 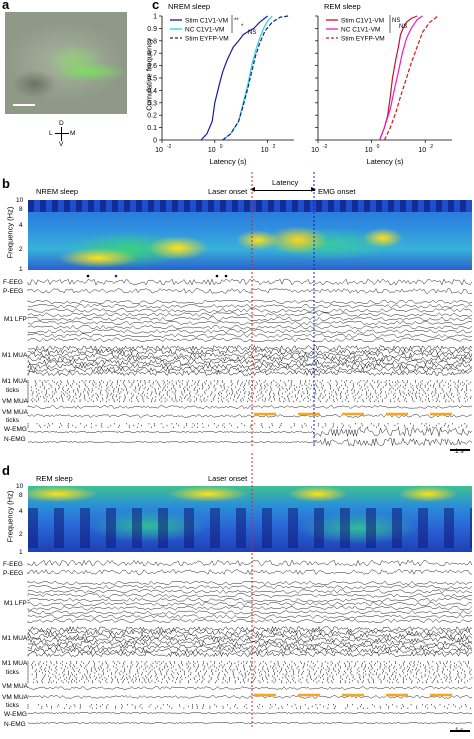 I want to click on b-freq-tick-8: 8, so click(x=21, y=209).